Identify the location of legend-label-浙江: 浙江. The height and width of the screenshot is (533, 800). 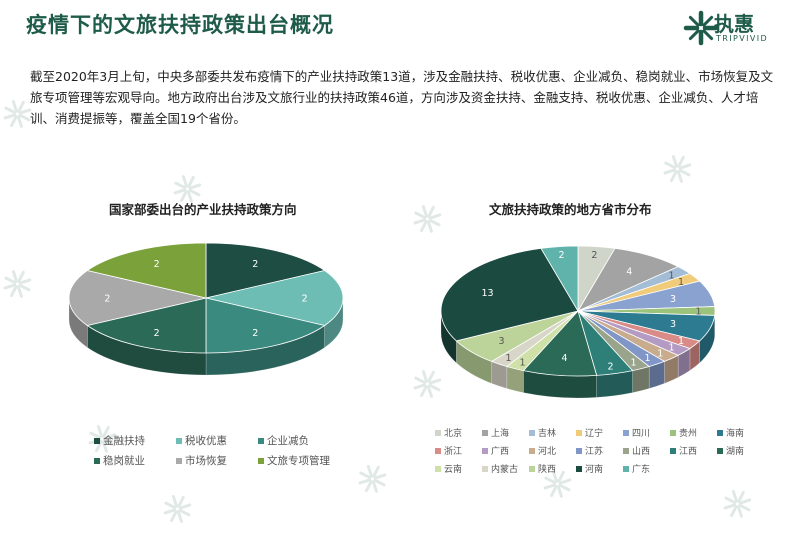
(453, 451).